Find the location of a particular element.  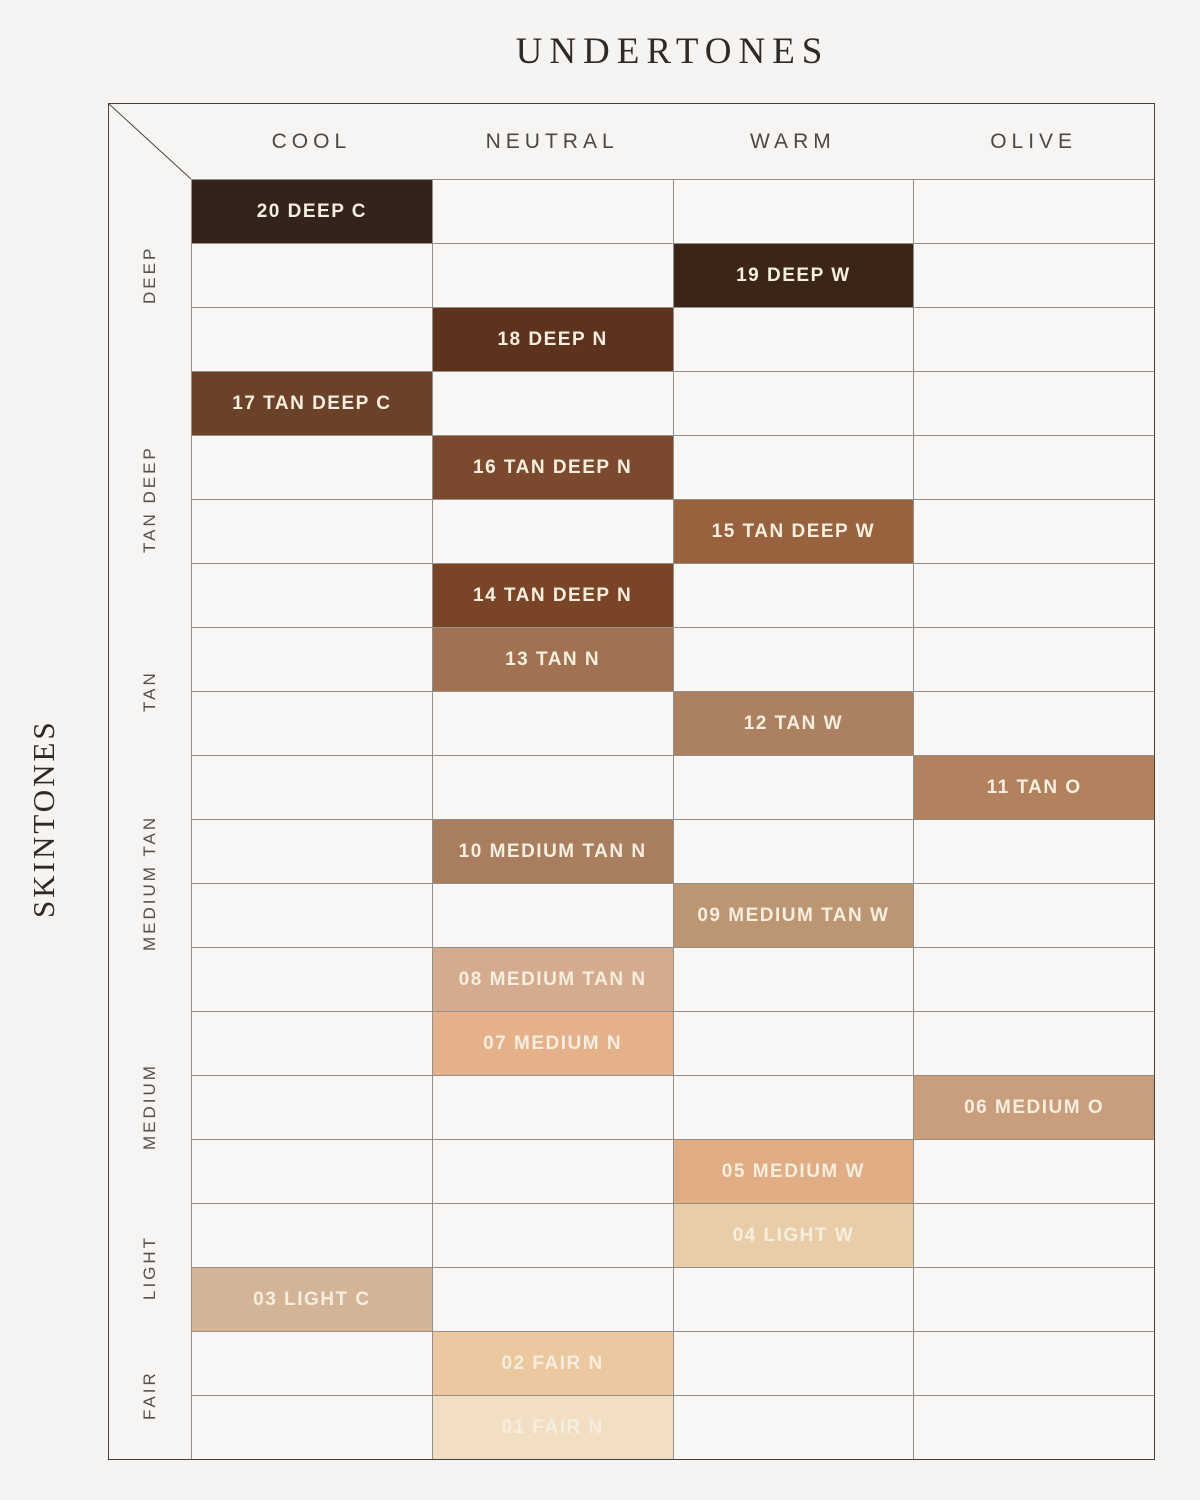

corner-cell is located at coordinates (150, 141).